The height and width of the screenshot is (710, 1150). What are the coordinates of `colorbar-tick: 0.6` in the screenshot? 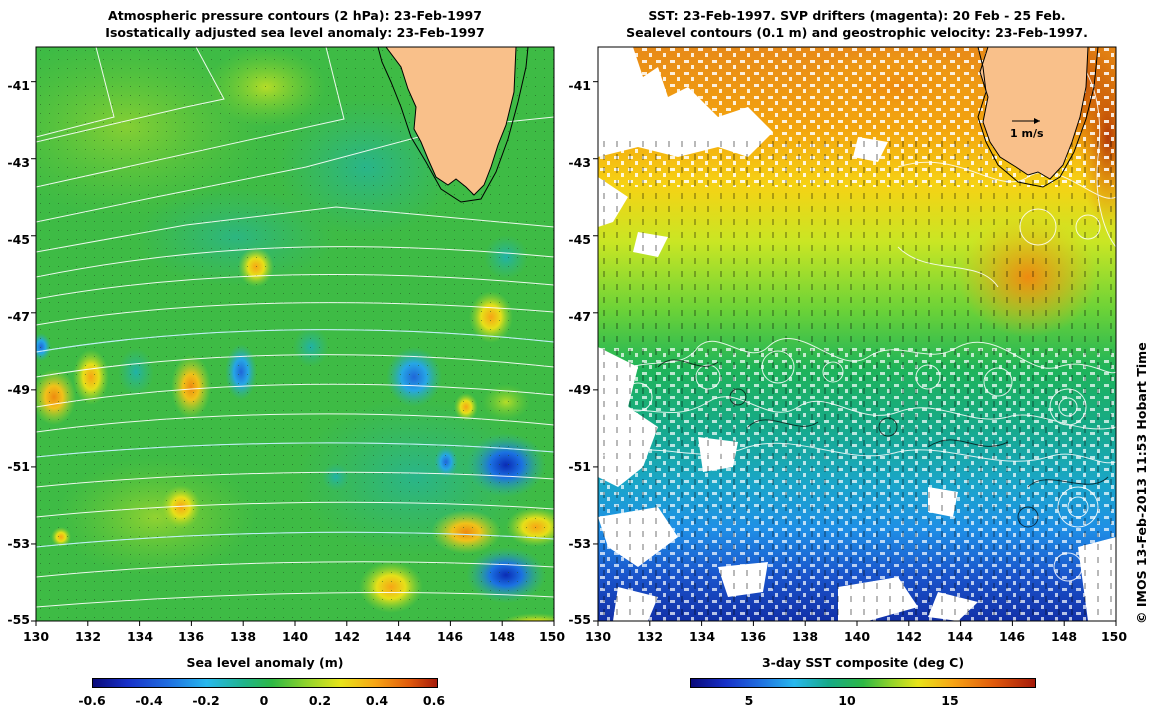 It's located at (434, 700).